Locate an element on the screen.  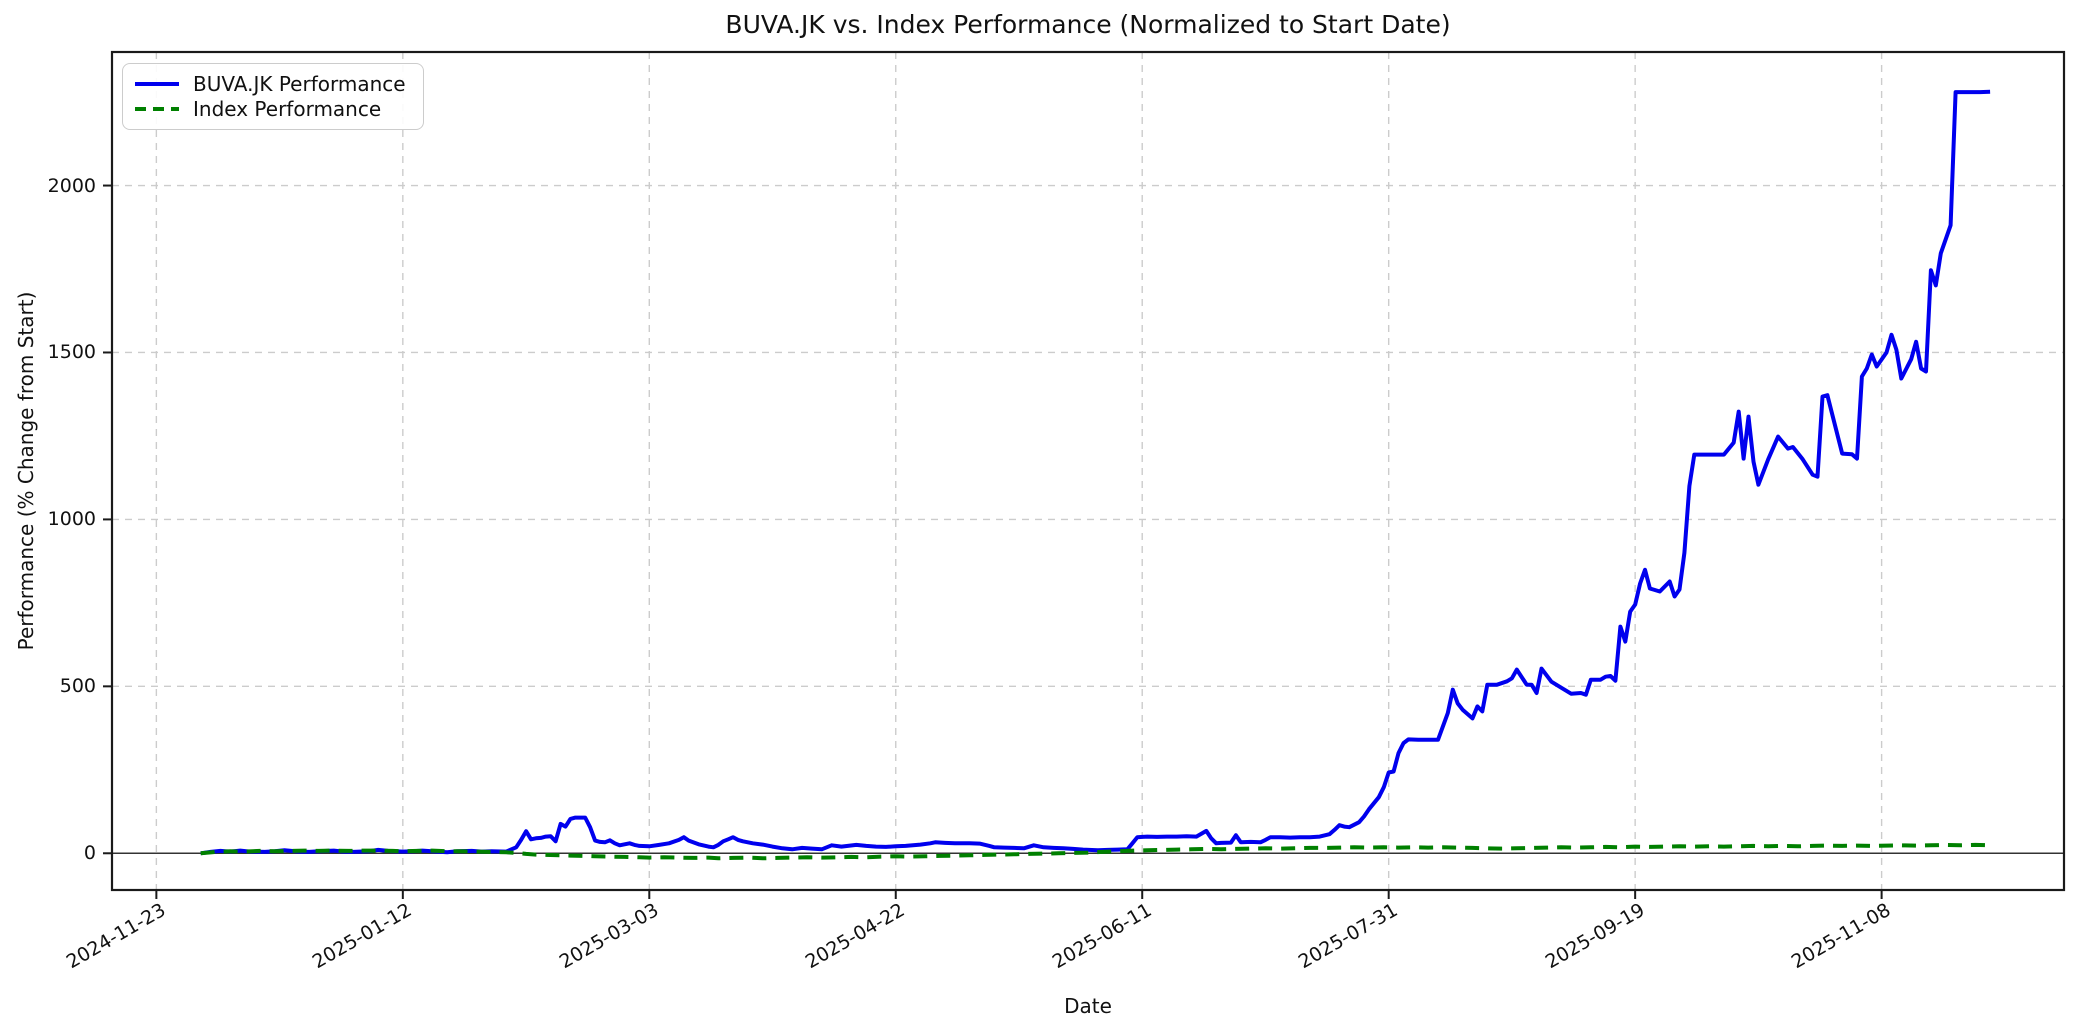
legend-label-buva: BUVA.JK Performance is located at coordinates (299, 84).